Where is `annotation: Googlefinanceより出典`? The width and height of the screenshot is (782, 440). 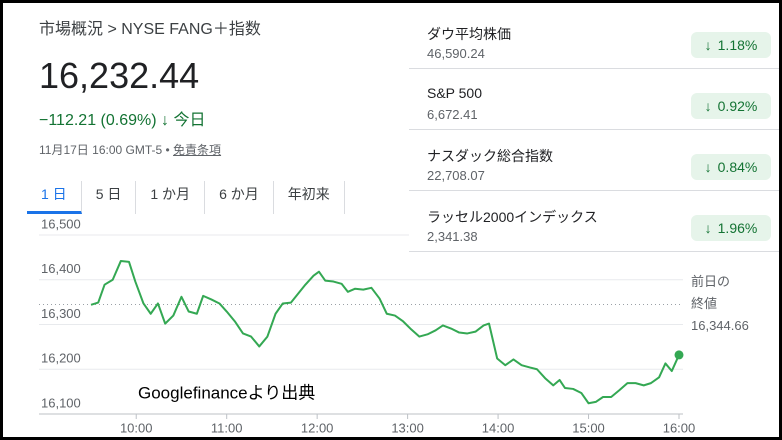 annotation: Googlefinanceより出典 is located at coordinates (226, 392).